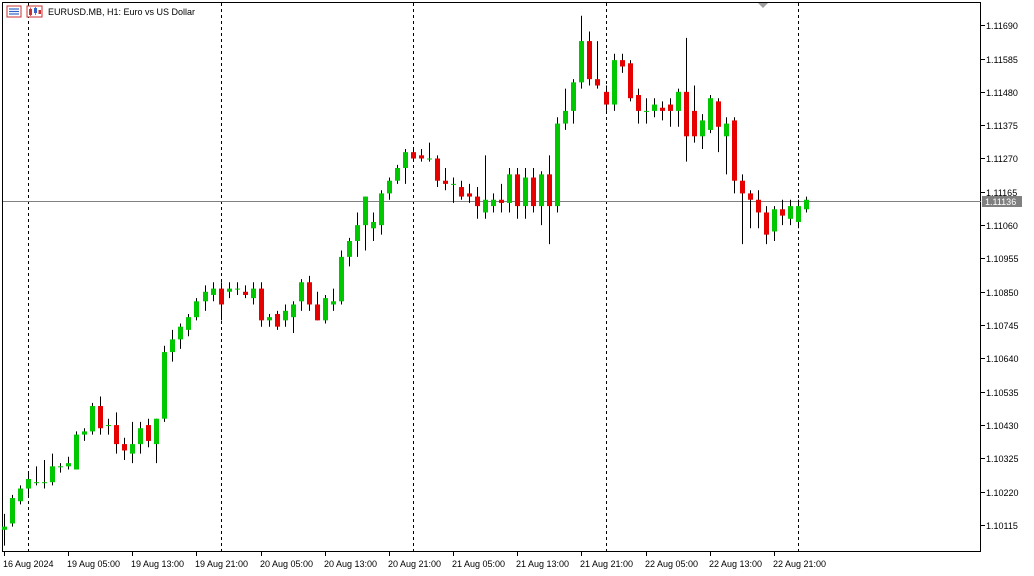 The image size is (1034, 576). I want to click on price-tick-label: 1.10325, so click(1002, 459).